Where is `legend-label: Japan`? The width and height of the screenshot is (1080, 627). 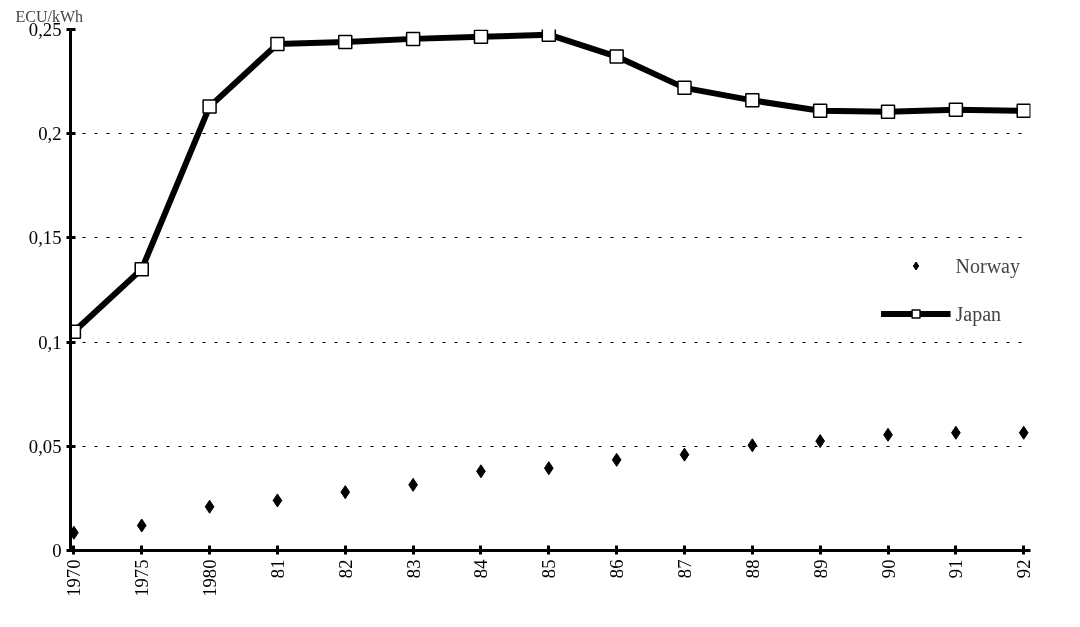
legend-label: Japan is located at coordinates (978, 313).